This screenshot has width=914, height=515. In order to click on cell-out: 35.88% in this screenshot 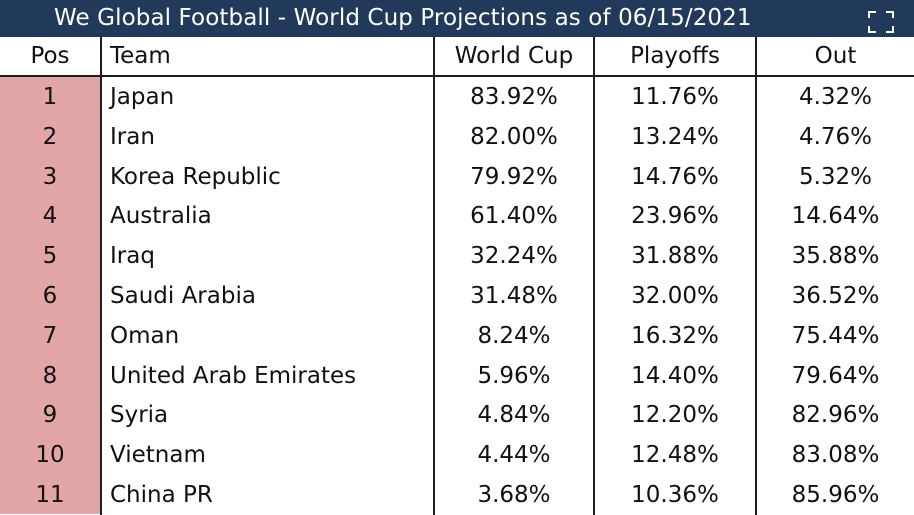, I will do `click(834, 256)`.